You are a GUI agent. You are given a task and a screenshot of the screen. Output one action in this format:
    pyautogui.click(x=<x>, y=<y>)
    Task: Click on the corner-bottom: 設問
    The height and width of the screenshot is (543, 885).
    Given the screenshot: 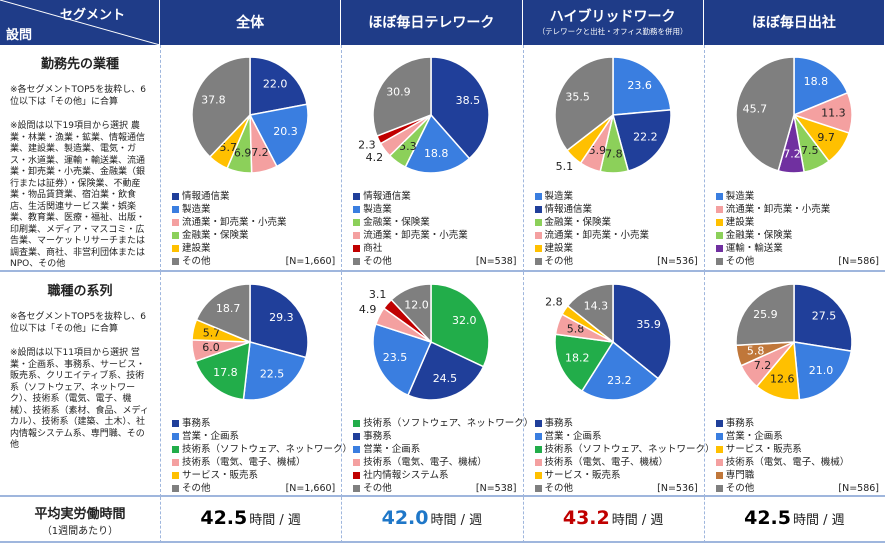 What is the action you would take?
    pyautogui.click(x=19, y=35)
    